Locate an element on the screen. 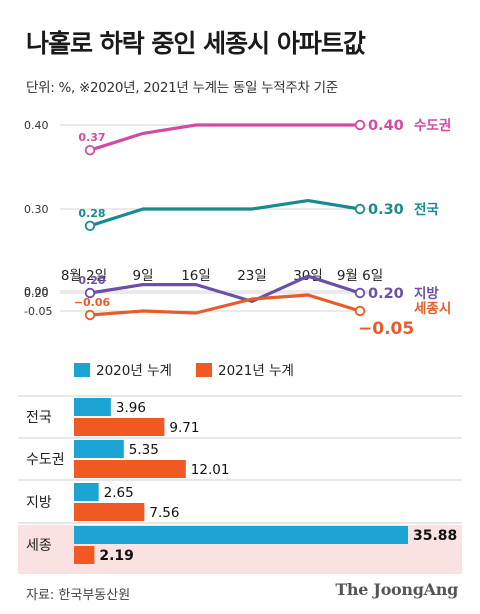  bar-value-label: 9.71 is located at coordinates (184, 428).